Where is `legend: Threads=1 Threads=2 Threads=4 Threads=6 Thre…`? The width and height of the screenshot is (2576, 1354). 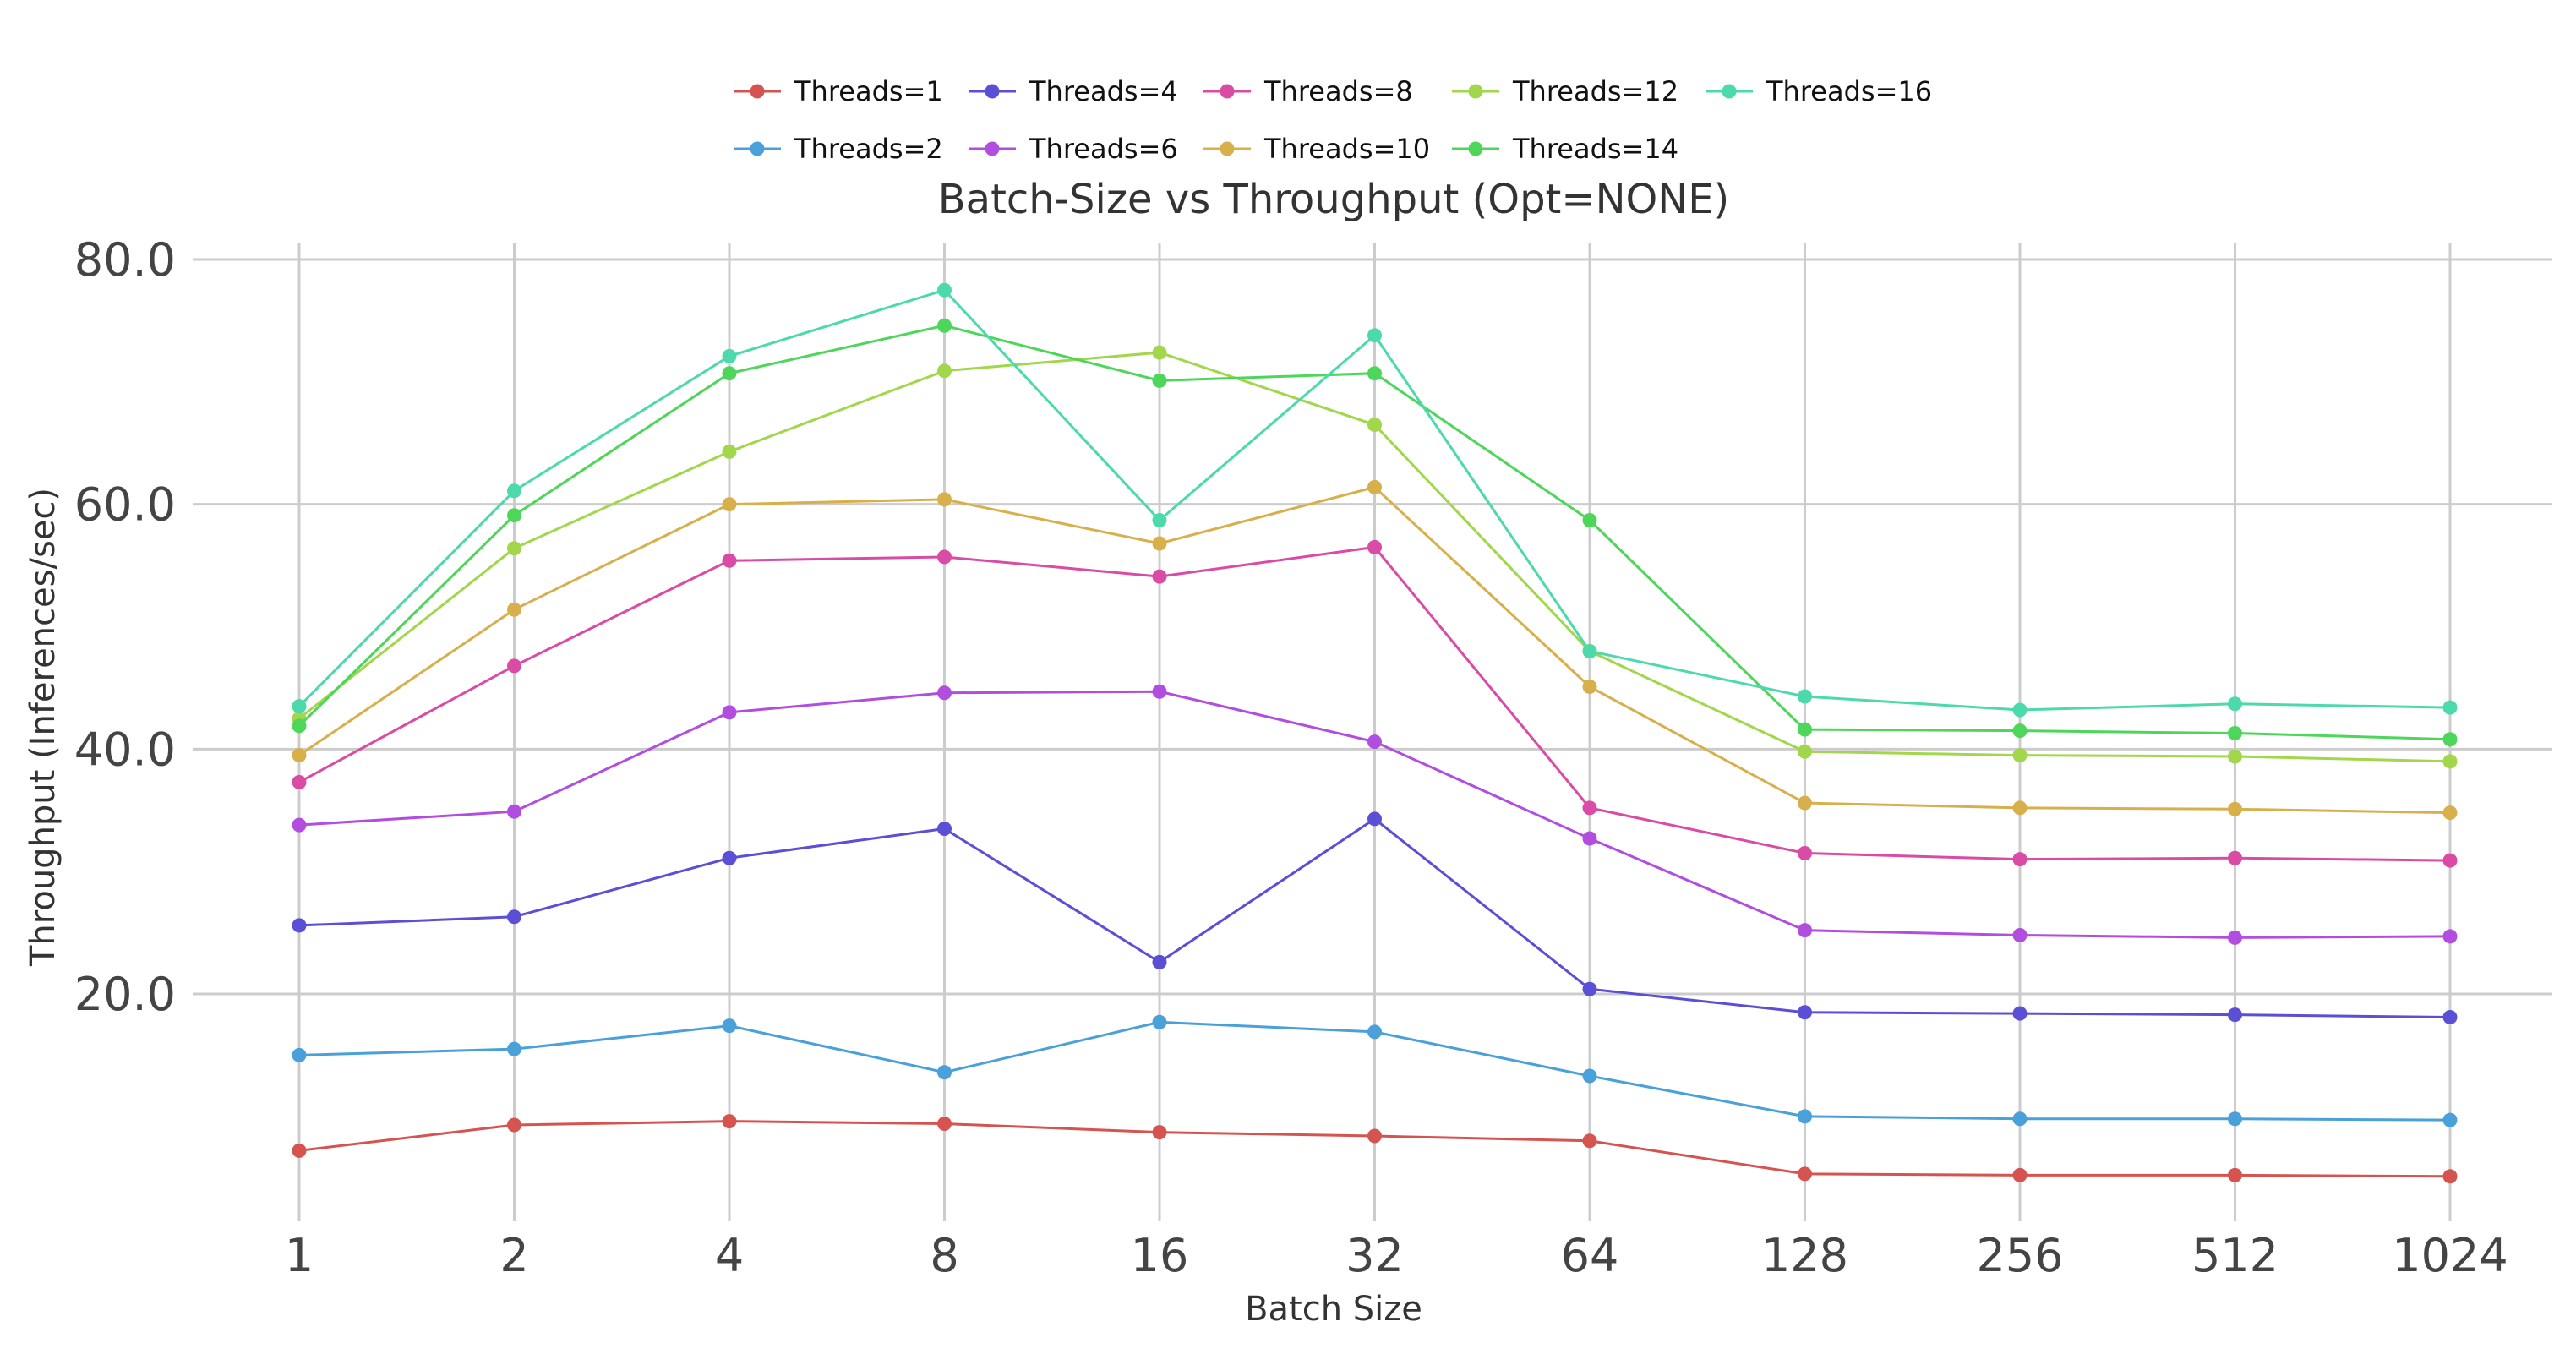
legend: Threads=1 Threads=2 Threads=4 Threads=6 Thre… is located at coordinates (1333, 120).